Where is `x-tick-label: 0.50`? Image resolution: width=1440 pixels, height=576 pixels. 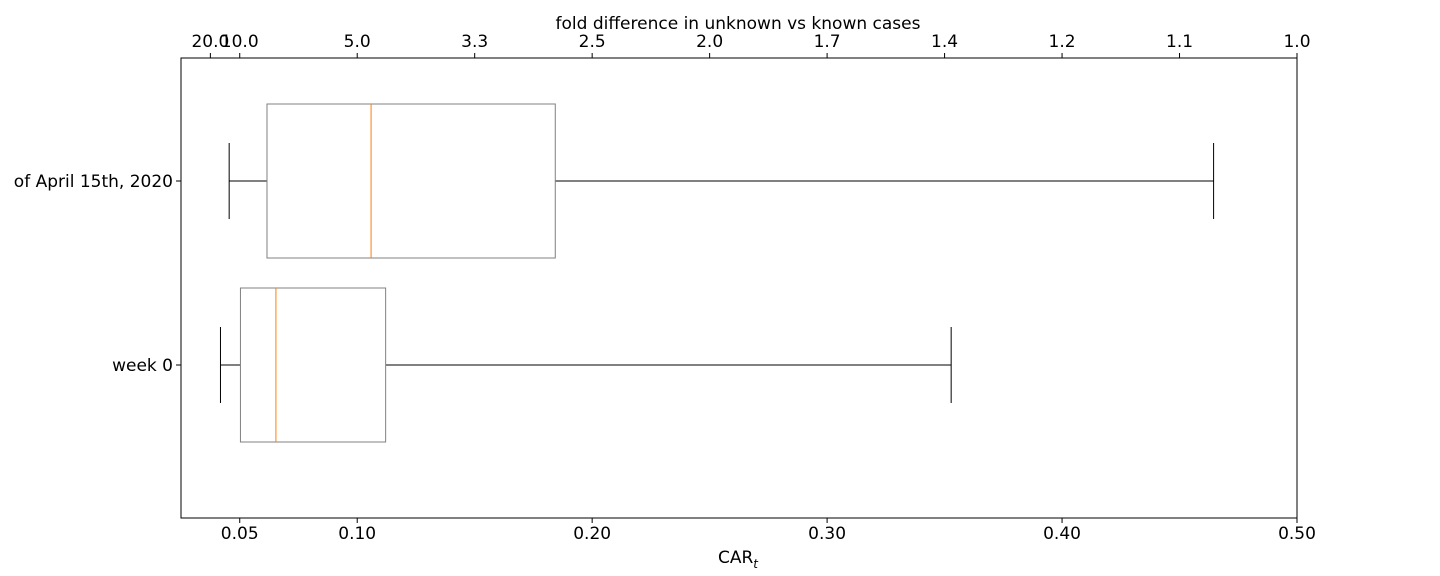 x-tick-label: 0.50 is located at coordinates (1297, 534).